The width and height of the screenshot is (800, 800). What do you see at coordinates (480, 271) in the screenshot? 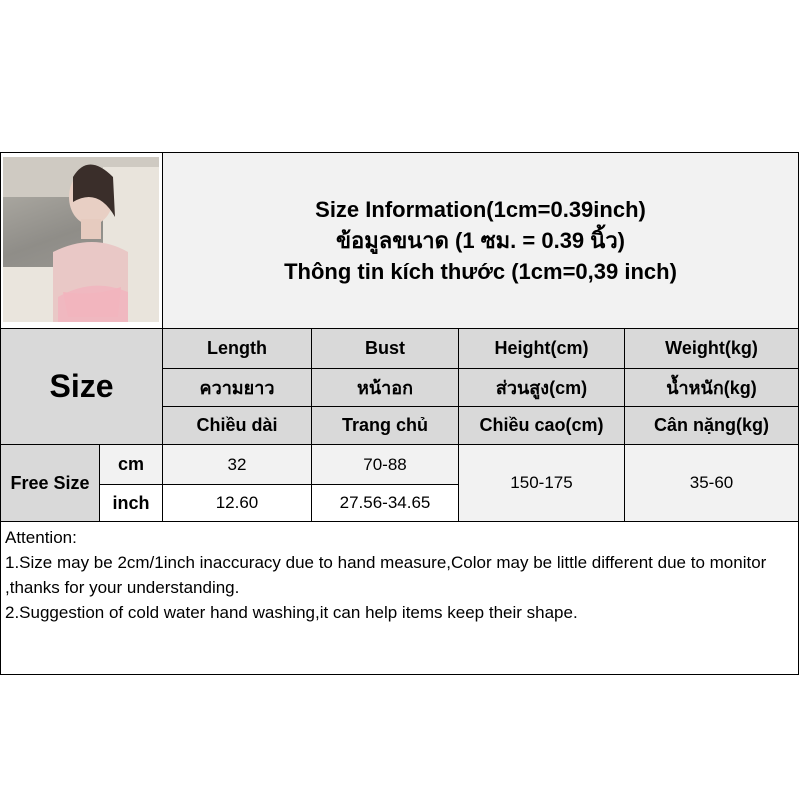
I see `title-vietnamese: Thông tin kích thước (1cm=0,39 inch)` at bounding box center [480, 271].